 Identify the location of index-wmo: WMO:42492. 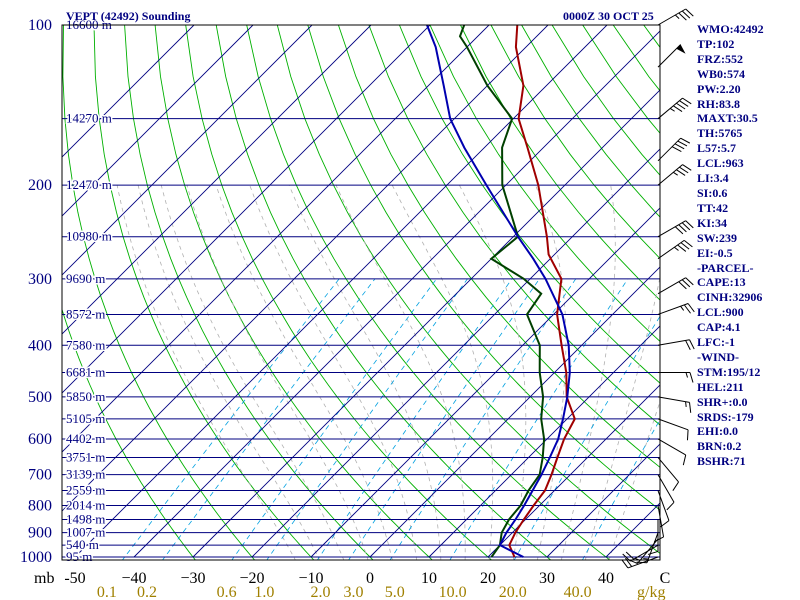
(730, 29).